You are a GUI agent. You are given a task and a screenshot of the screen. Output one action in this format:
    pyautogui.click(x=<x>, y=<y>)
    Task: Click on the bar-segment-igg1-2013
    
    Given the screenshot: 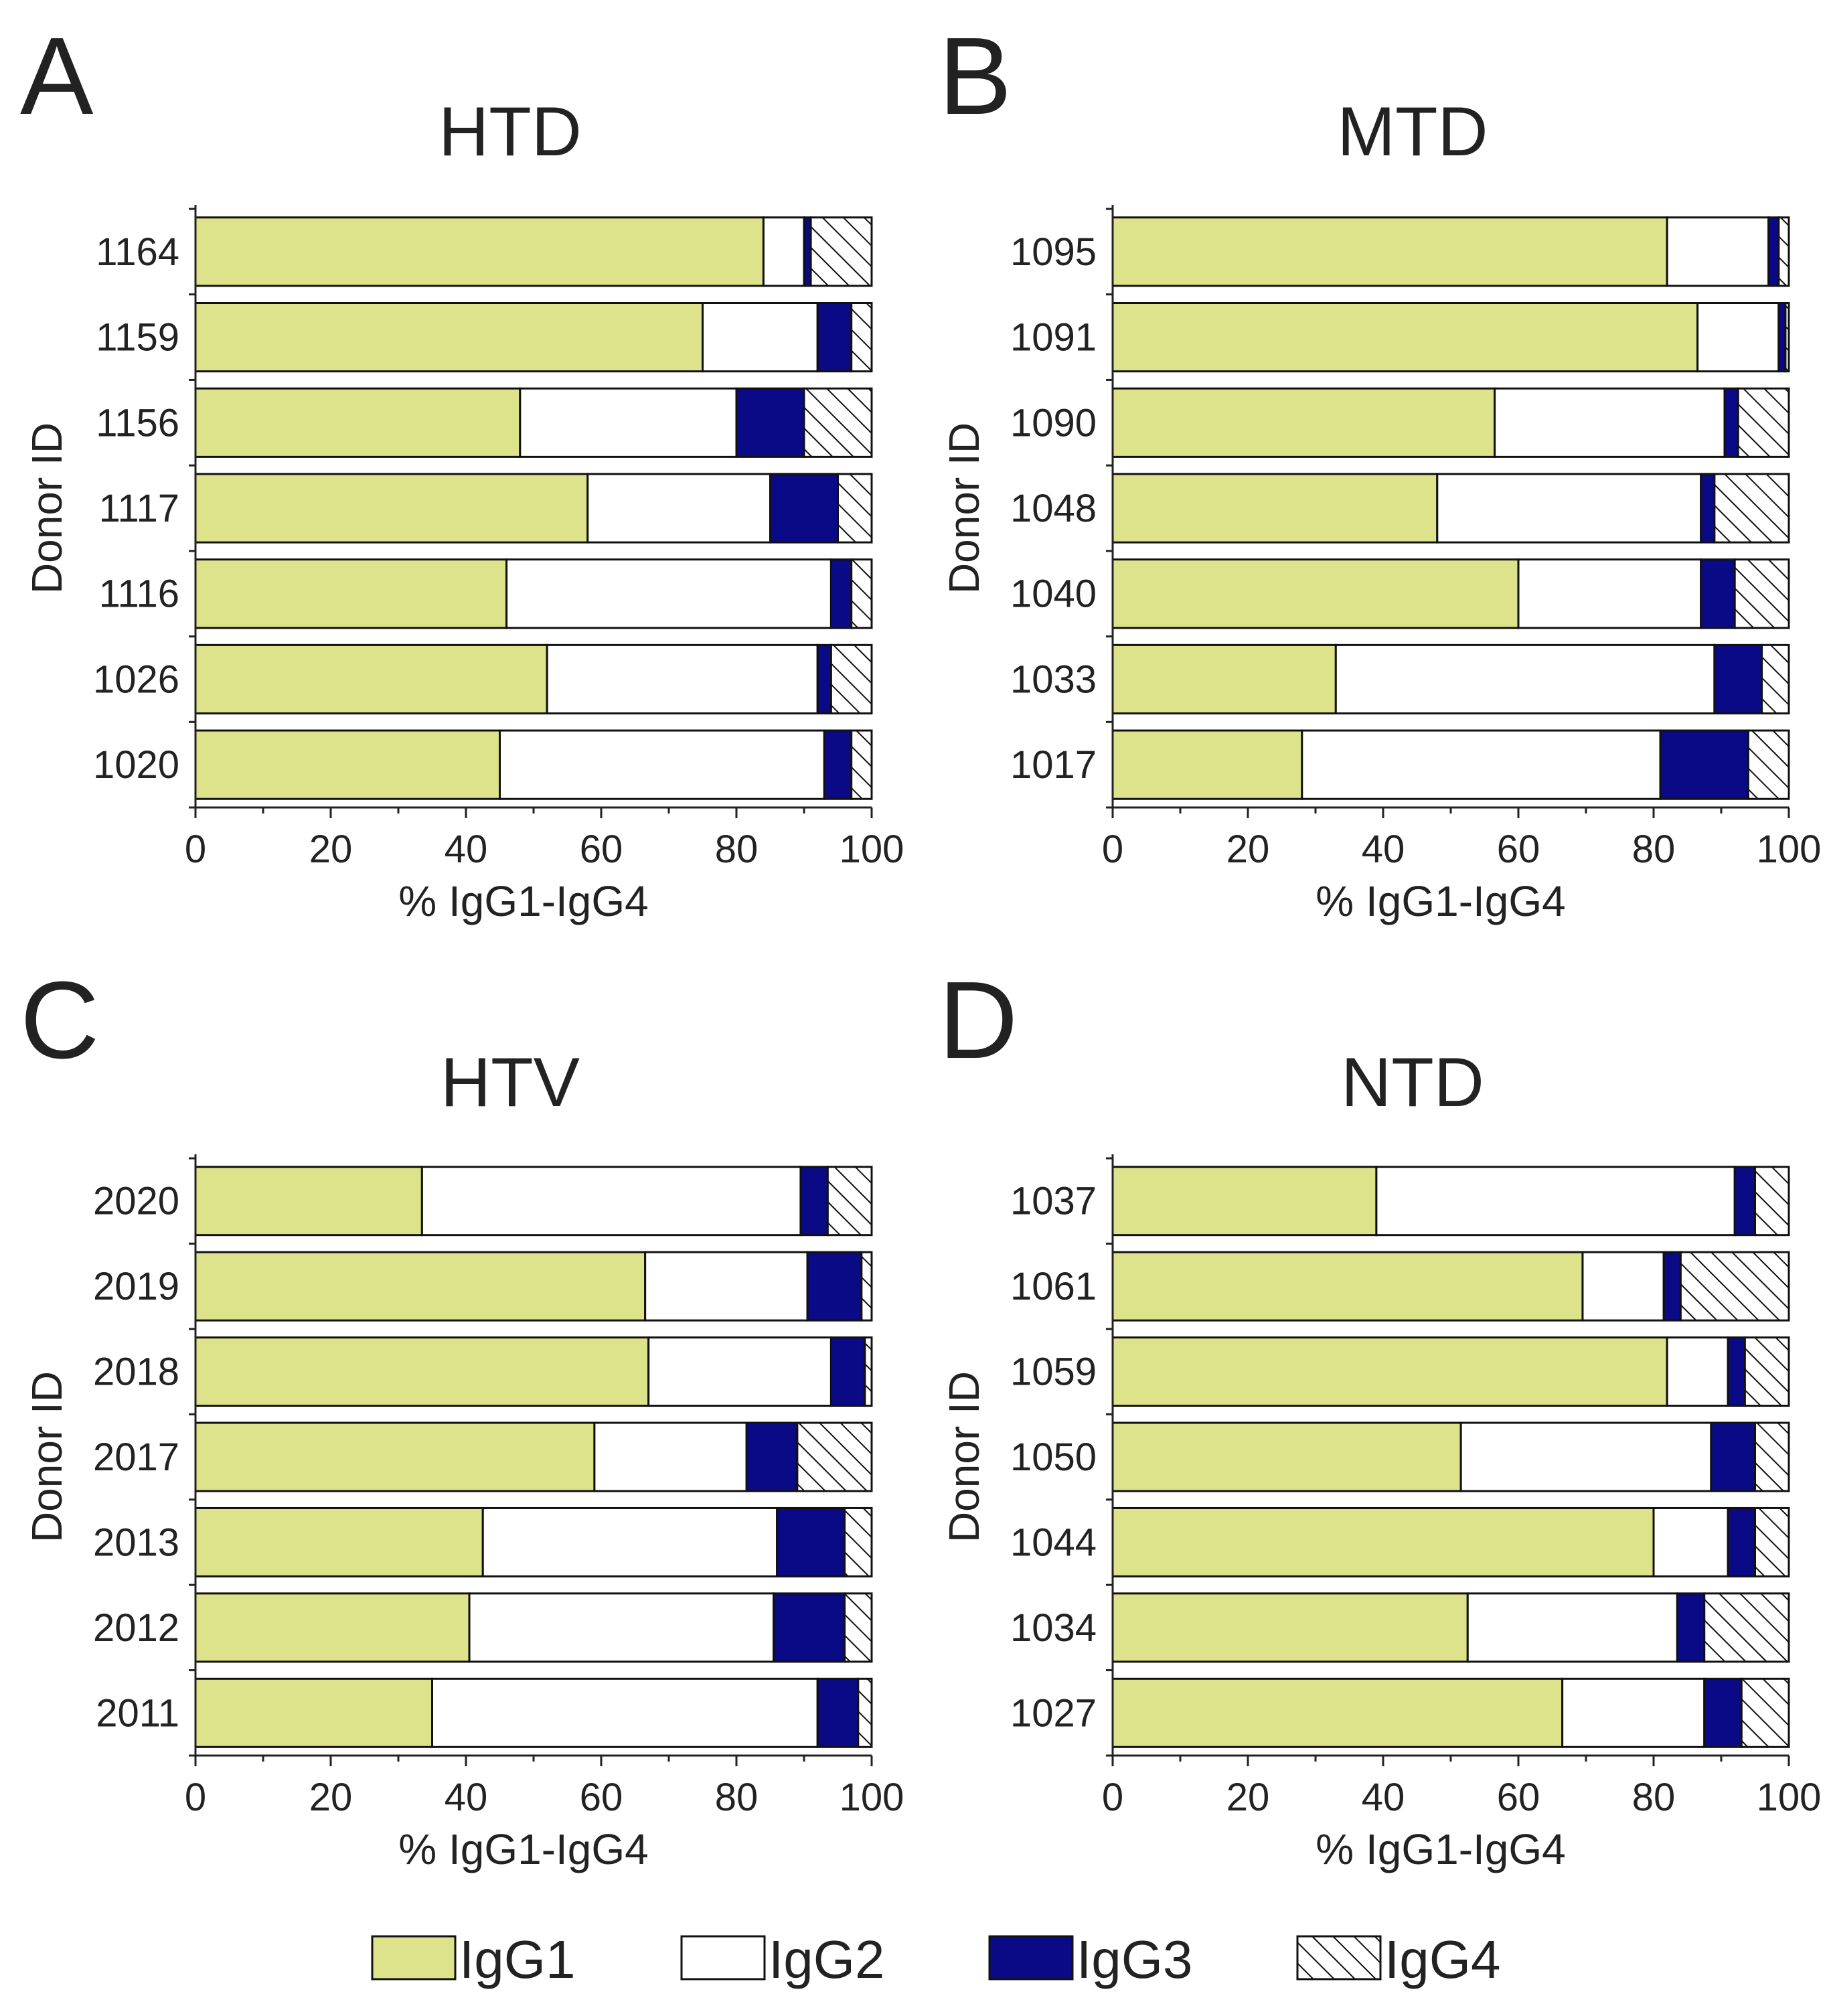 What is the action you would take?
    pyautogui.click(x=339, y=1541)
    